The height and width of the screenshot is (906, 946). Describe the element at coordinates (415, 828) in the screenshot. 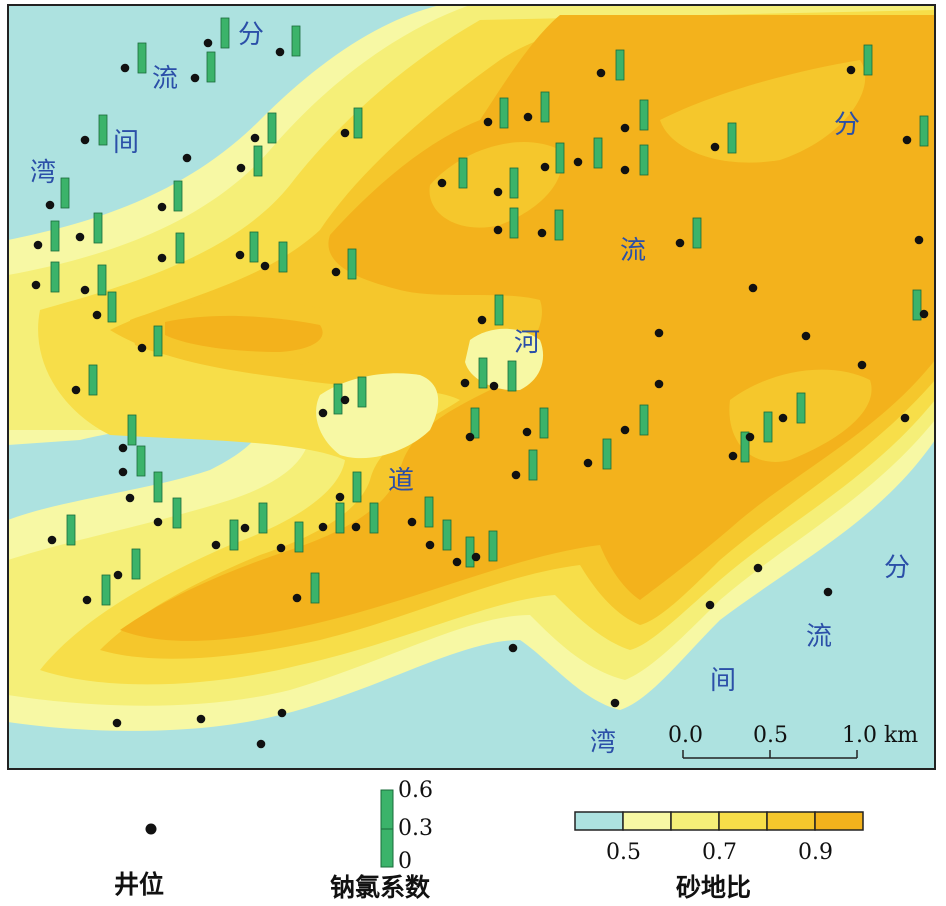

I see `legend-ratio-tick-mid: 0.3` at that location.